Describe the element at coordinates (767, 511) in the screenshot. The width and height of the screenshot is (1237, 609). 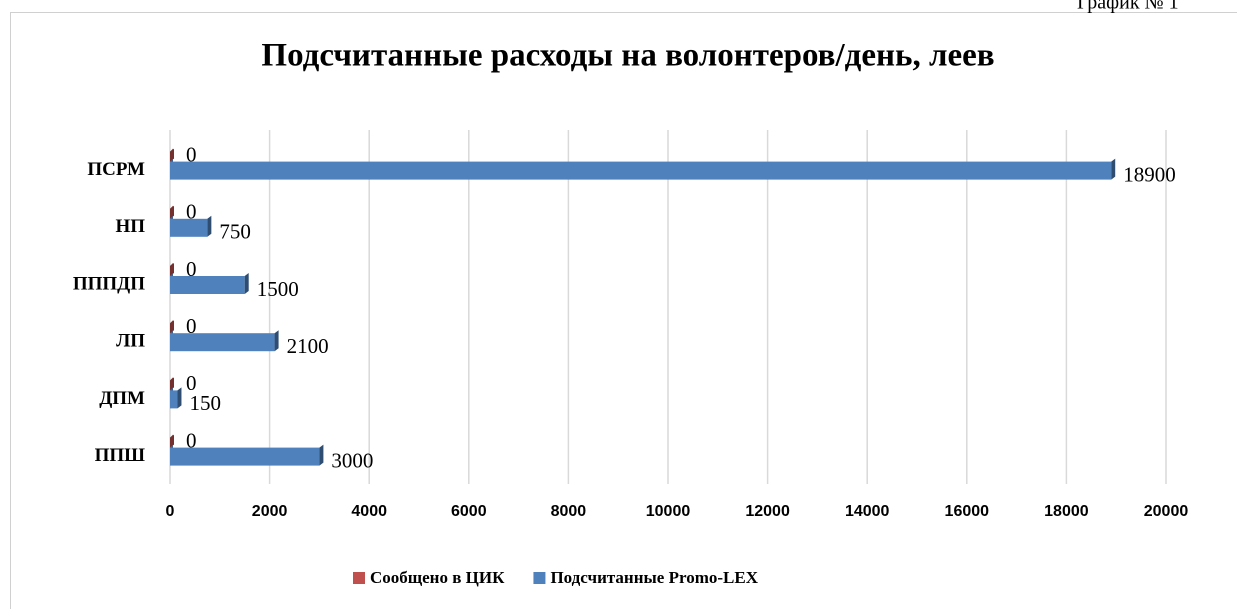
I see `x-tick-label: 12000` at that location.